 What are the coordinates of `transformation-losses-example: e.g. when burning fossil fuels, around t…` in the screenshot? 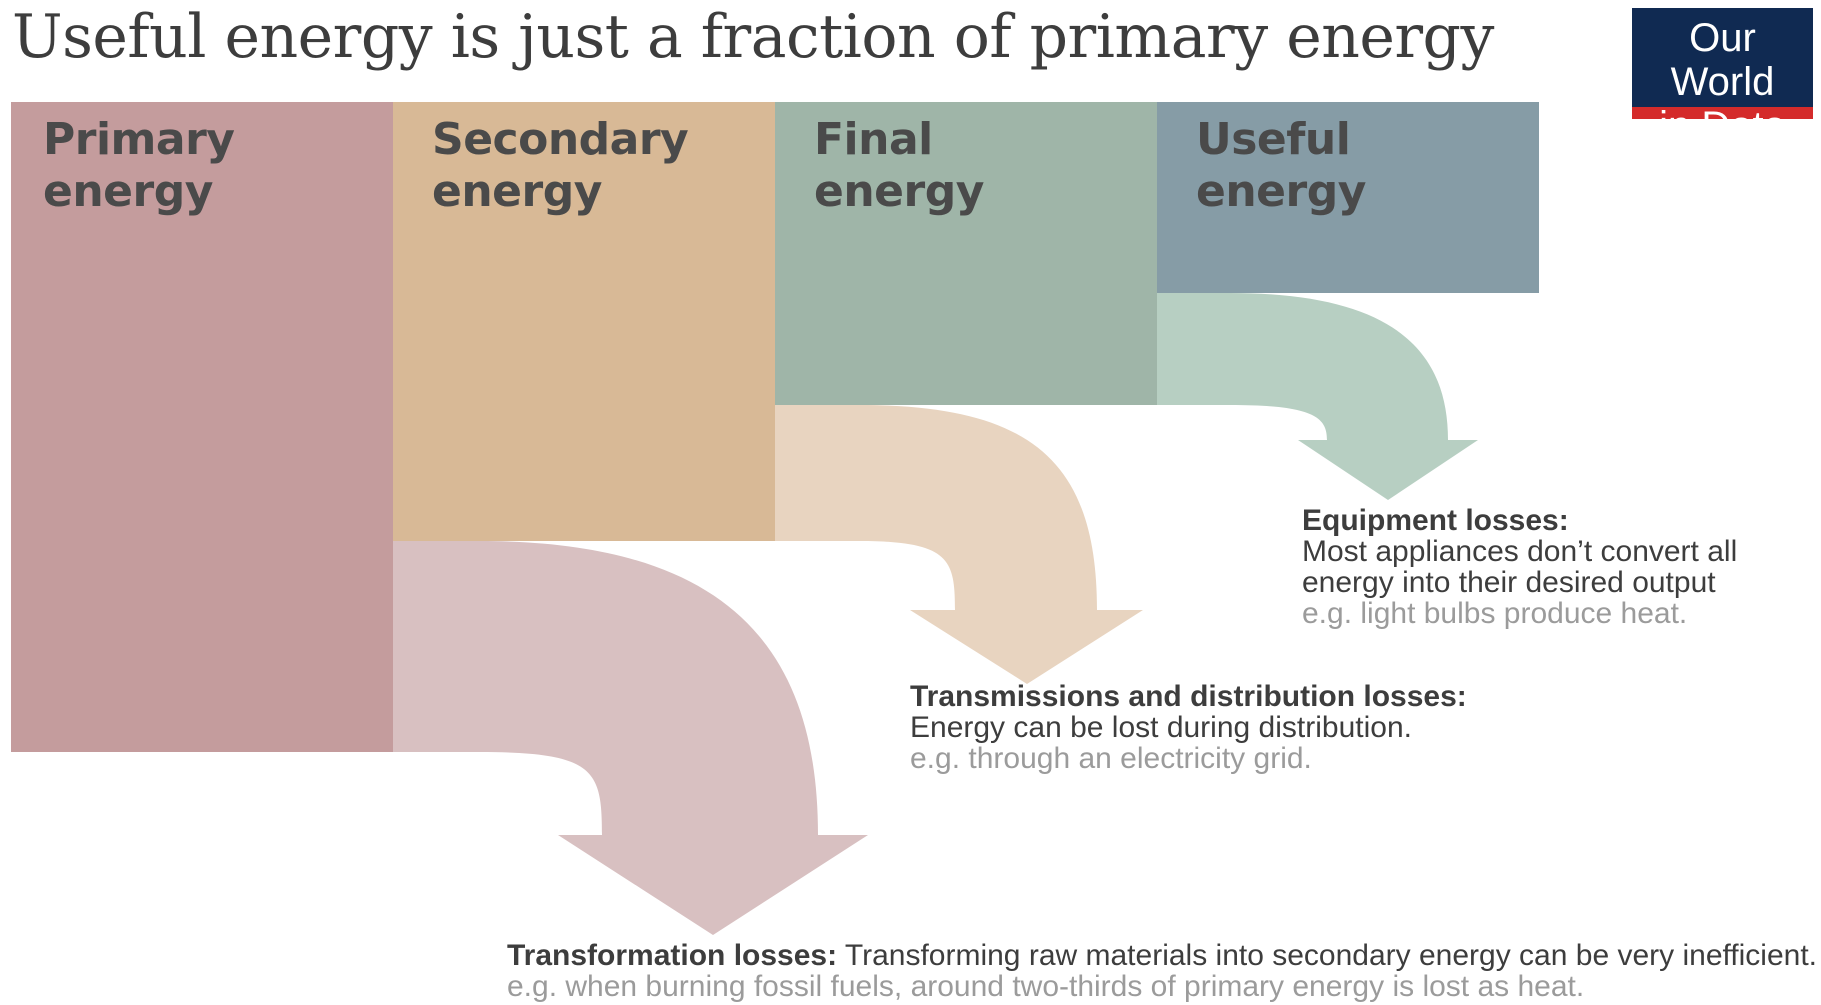 It's located at (1046, 986).